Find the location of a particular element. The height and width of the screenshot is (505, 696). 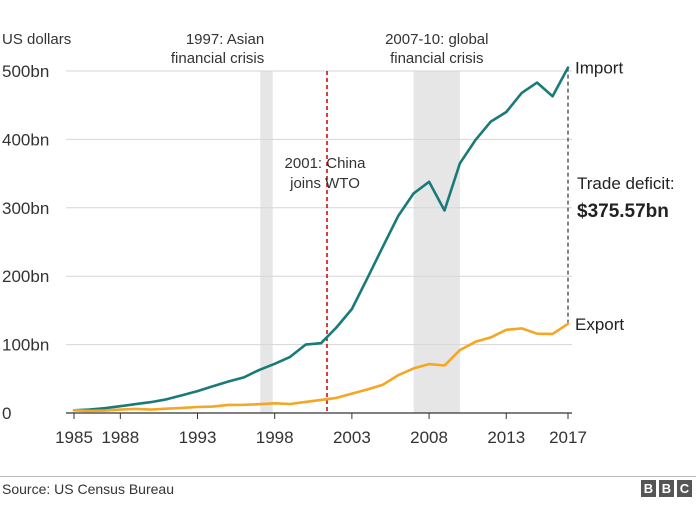

deficit-label: Trade deficit: is located at coordinates (626, 183).